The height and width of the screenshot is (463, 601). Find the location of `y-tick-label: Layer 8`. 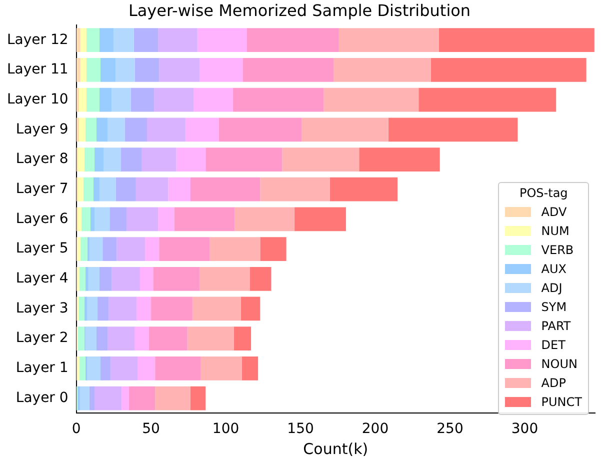

y-tick-label: Layer 8 is located at coordinates (42, 159).